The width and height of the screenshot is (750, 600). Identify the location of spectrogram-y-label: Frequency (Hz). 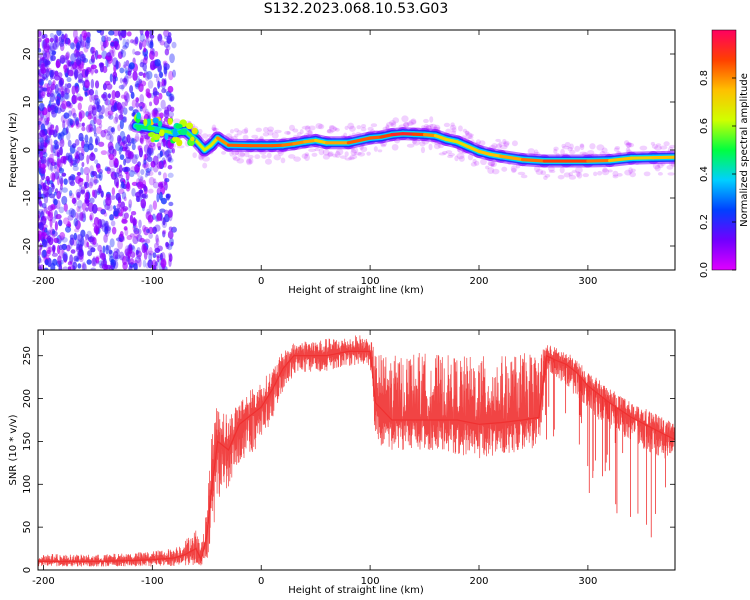
(13, 150).